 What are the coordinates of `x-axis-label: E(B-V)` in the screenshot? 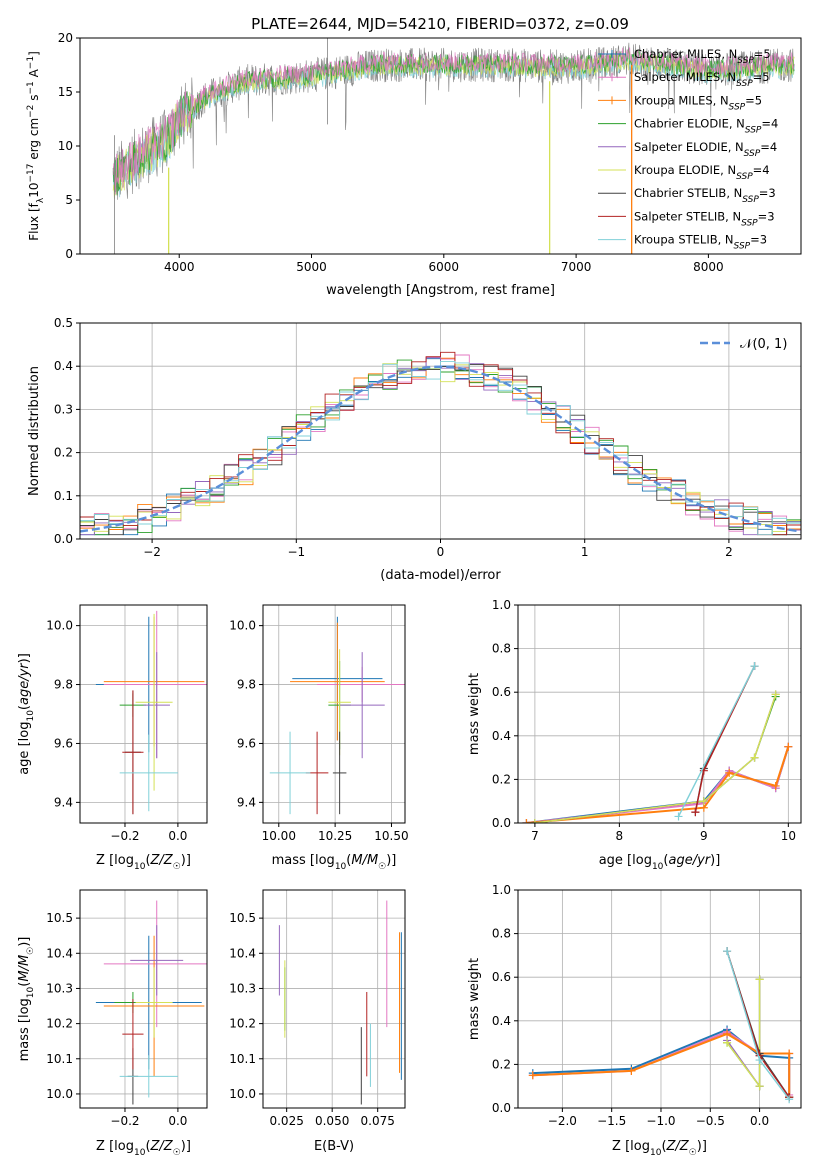 It's located at (334, 1146).